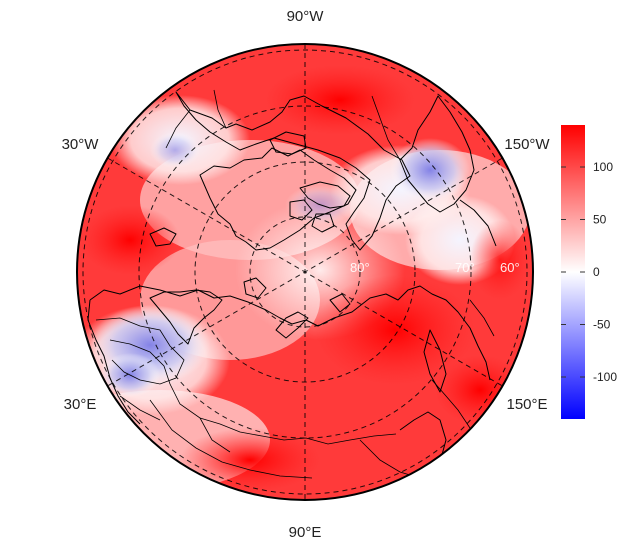 This screenshot has width=625, height=552. What do you see at coordinates (305, 532) in the screenshot?
I see `longitude-label-bottom: 90°E` at bounding box center [305, 532].